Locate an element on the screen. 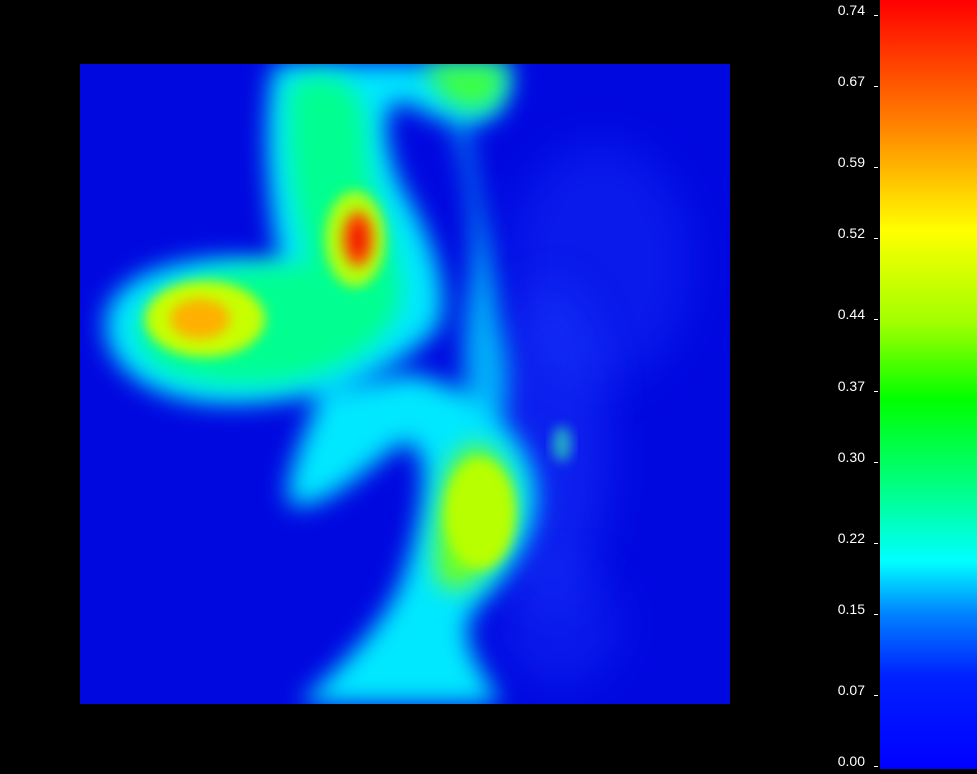 The height and width of the screenshot is (774, 977). colorbar-tick-label: 0.74 is located at coordinates (851, 10).